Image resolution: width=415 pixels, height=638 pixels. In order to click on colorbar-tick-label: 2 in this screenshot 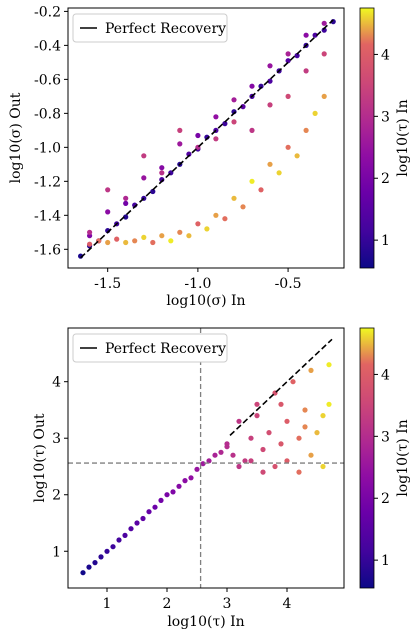, I will do `click(385, 179)`.